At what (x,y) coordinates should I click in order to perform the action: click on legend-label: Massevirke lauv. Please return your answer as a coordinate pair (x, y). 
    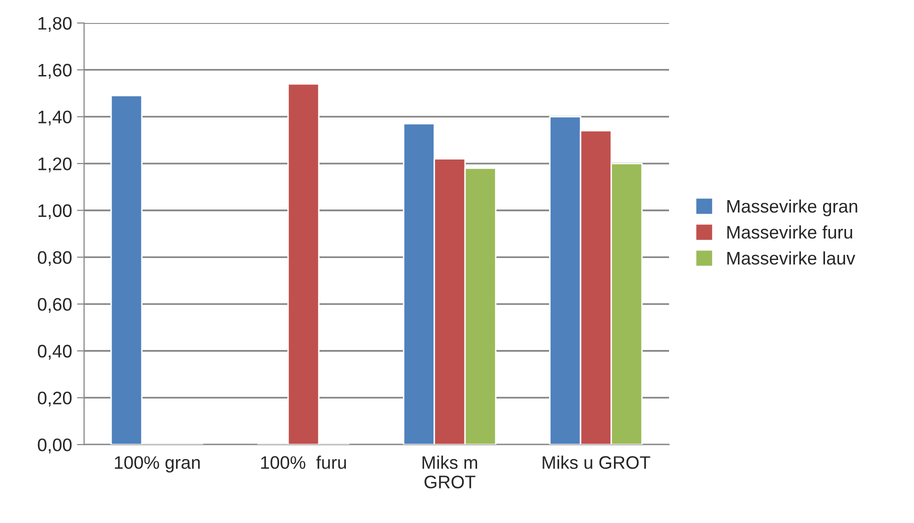
    Looking at the image, I should click on (791, 258).